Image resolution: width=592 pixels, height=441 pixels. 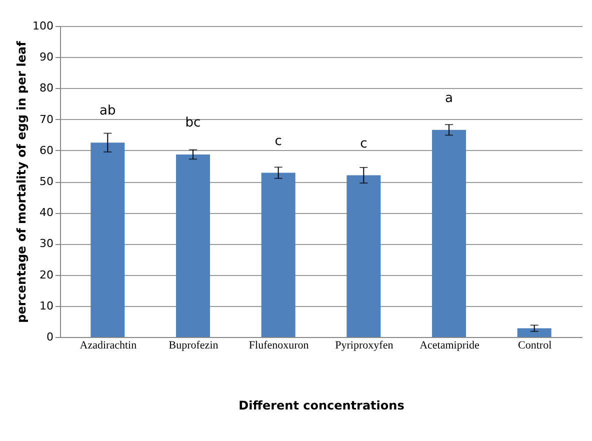 What do you see at coordinates (21, 181) in the screenshot?
I see `y-axis-title: percentage of mortality of egg in per leaf` at bounding box center [21, 181].